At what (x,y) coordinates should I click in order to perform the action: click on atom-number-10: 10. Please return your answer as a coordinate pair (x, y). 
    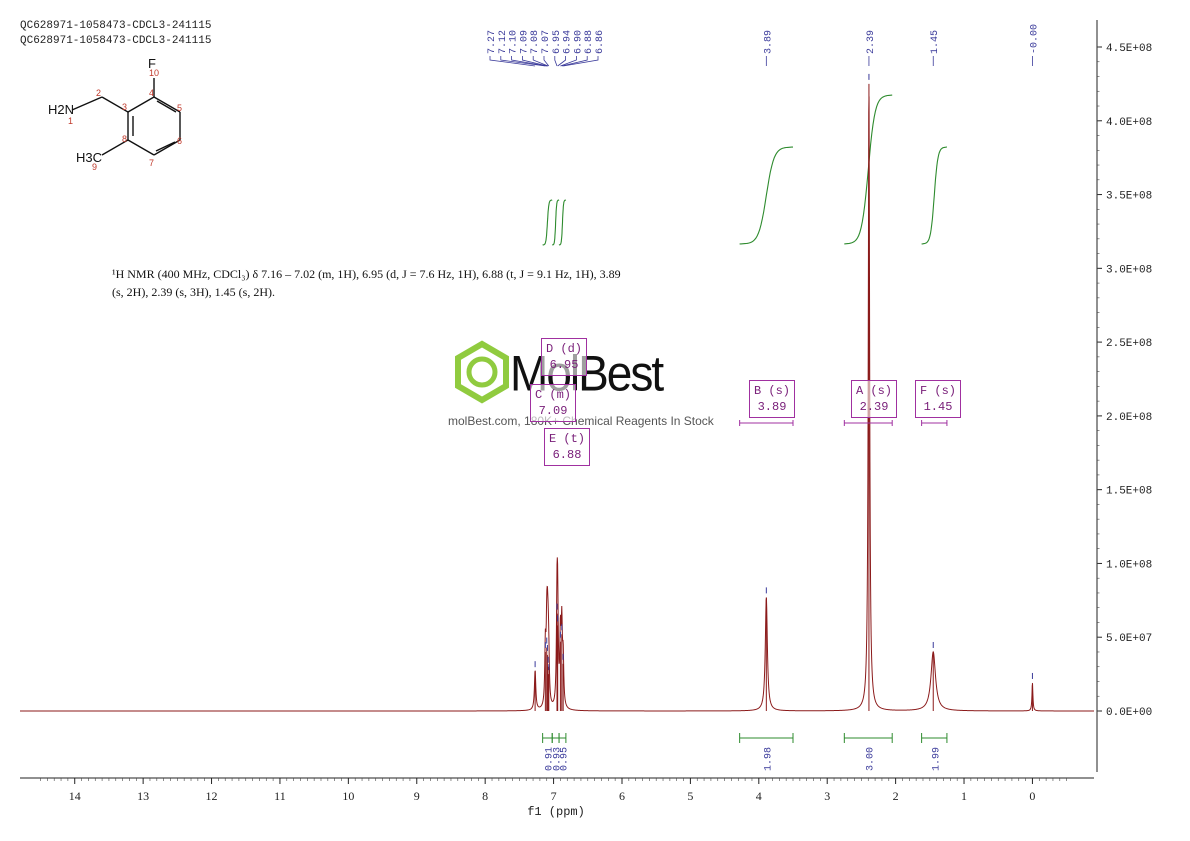
    Looking at the image, I should click on (154, 73).